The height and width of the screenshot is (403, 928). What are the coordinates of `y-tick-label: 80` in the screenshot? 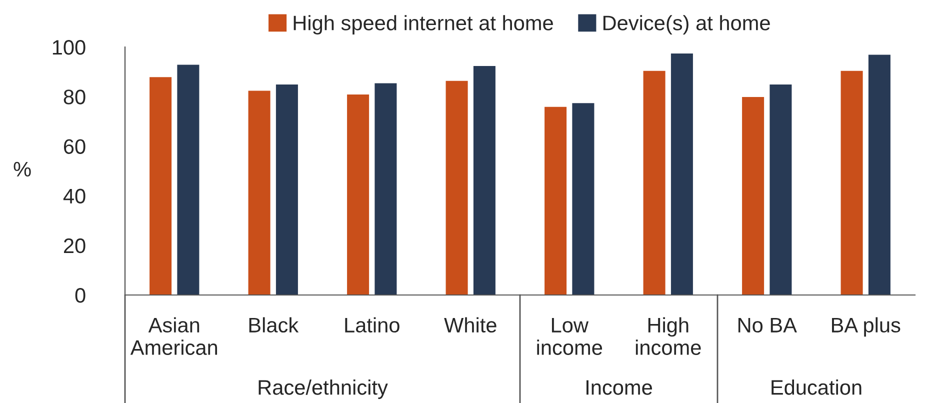 It's located at (75, 97).